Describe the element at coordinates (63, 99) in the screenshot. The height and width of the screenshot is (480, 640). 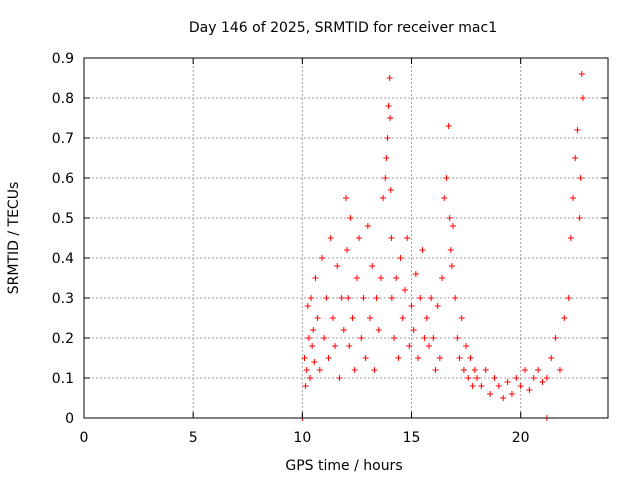
I see `y-tick-label: 0.8` at that location.